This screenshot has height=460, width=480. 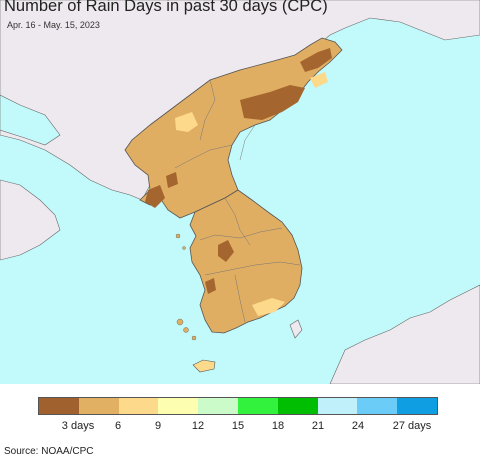 What do you see at coordinates (210, 286) in the screenshot?
I see `dry-region-southwest` at bounding box center [210, 286].